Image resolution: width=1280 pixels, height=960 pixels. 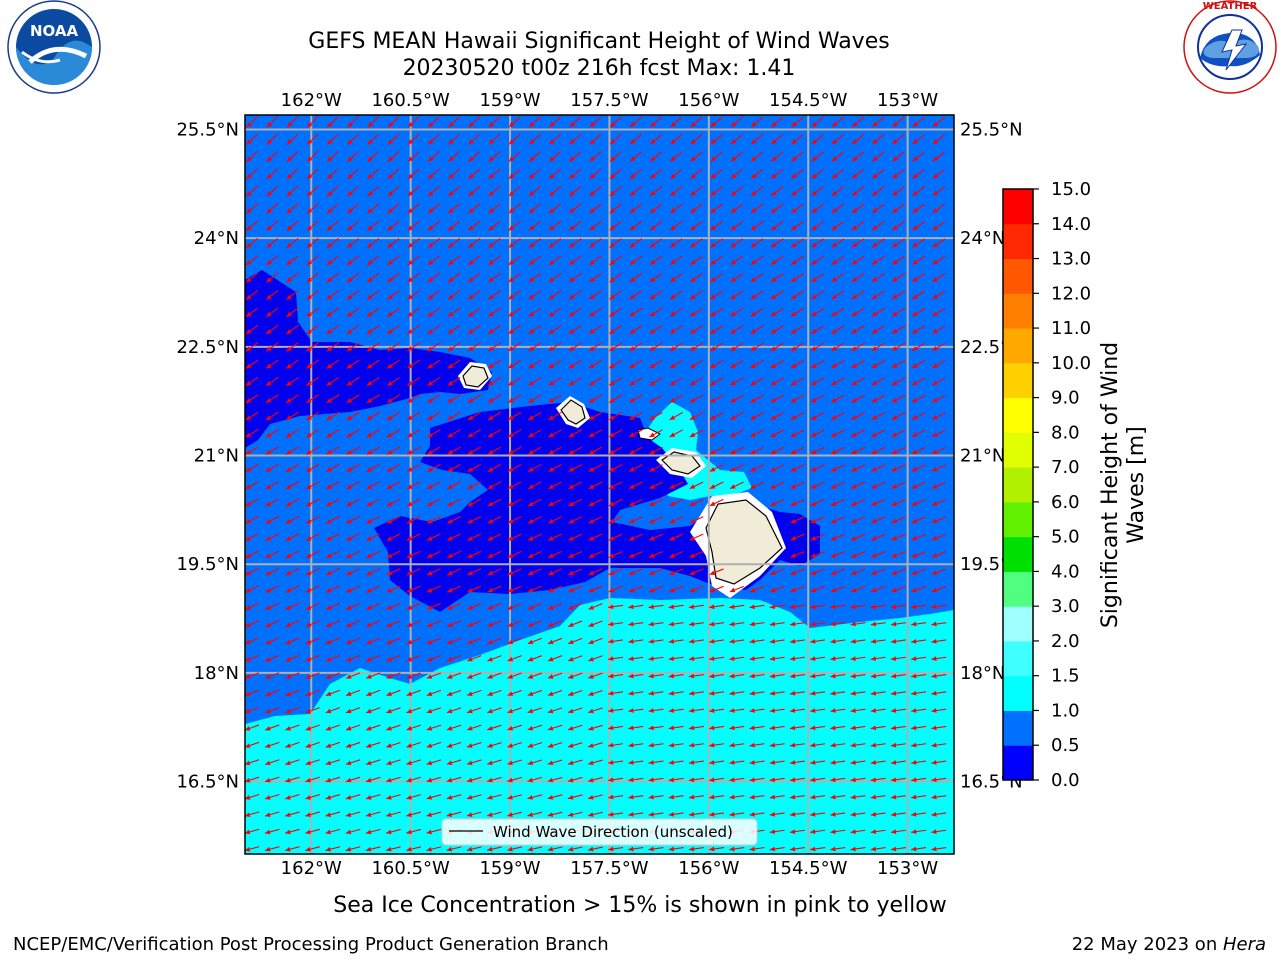 I want to click on colorbar-tick-label: 2.0, so click(x=1065, y=641).